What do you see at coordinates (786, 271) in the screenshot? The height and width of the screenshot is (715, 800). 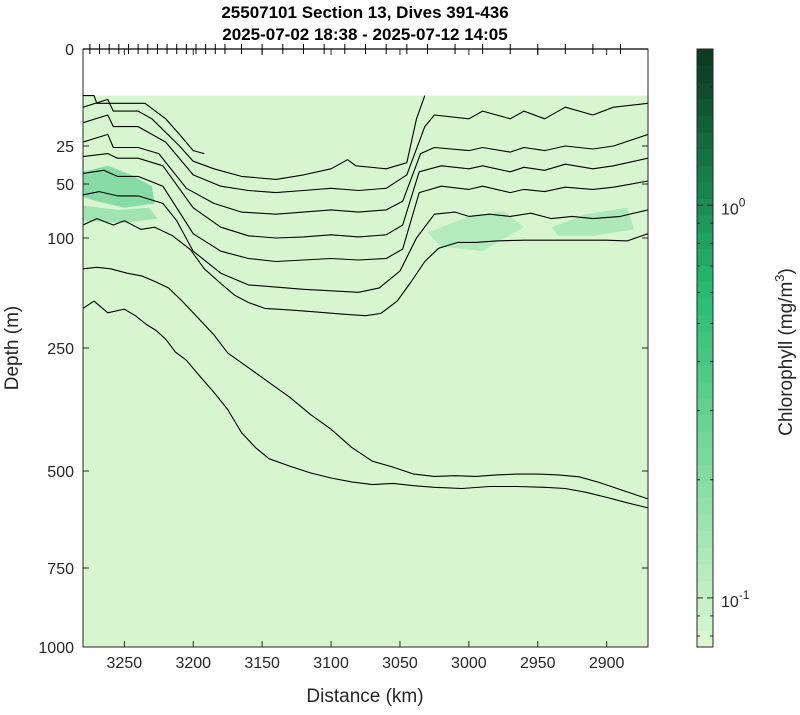 I see `colorbar-label-close: )` at bounding box center [786, 271].